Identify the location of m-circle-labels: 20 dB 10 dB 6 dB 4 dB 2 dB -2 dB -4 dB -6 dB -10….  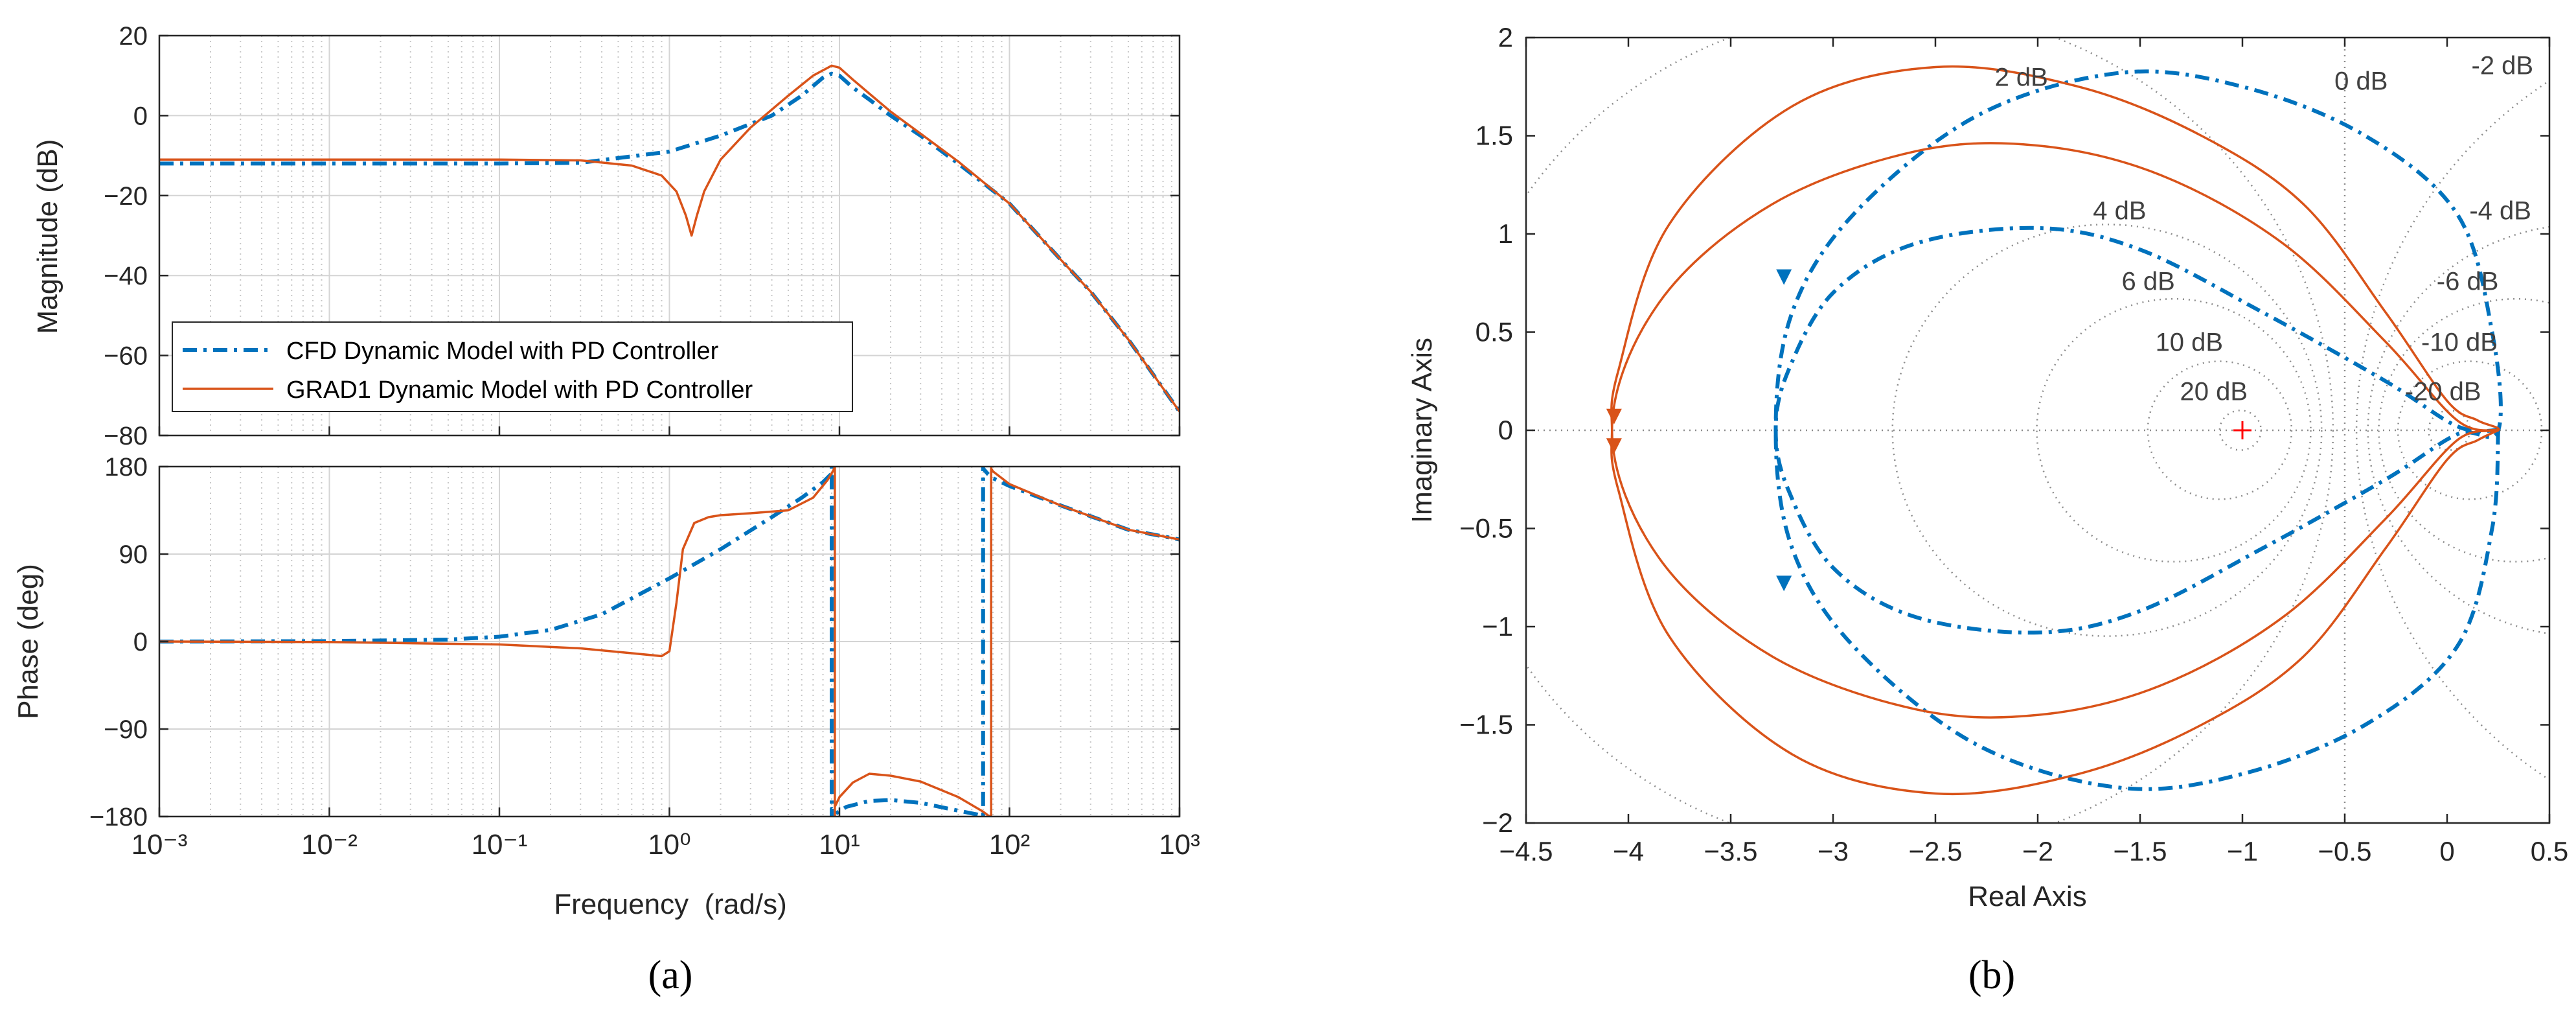
(2264, 228).